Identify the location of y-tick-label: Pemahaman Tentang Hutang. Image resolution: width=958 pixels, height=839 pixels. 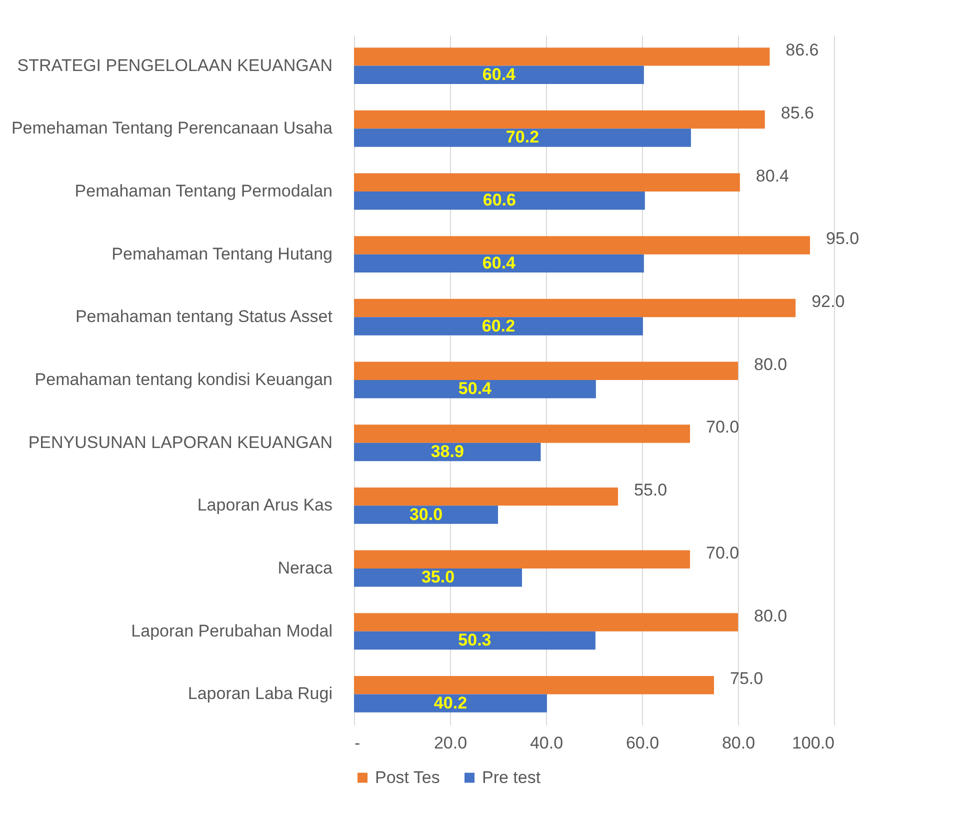
(222, 254).